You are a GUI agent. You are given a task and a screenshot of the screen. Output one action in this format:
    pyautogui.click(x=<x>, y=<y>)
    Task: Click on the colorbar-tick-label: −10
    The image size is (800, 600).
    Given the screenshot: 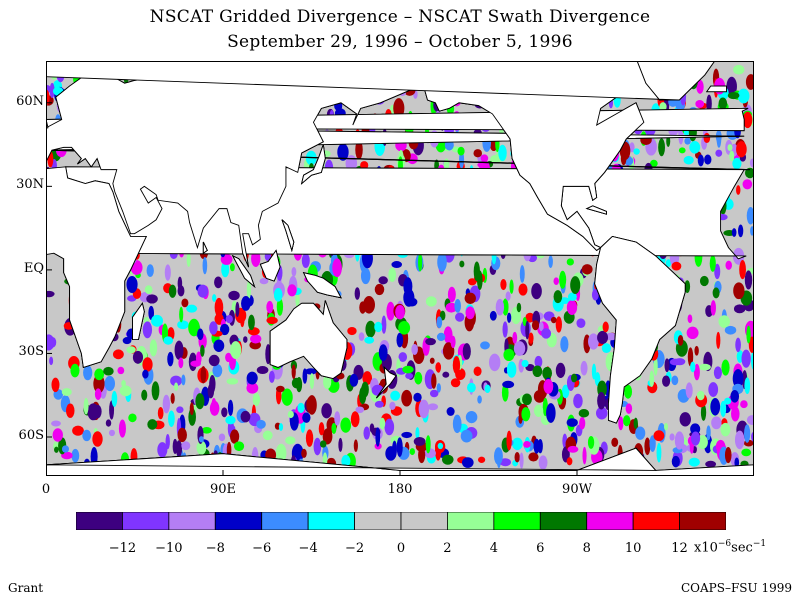 What is the action you would take?
    pyautogui.click(x=169, y=548)
    